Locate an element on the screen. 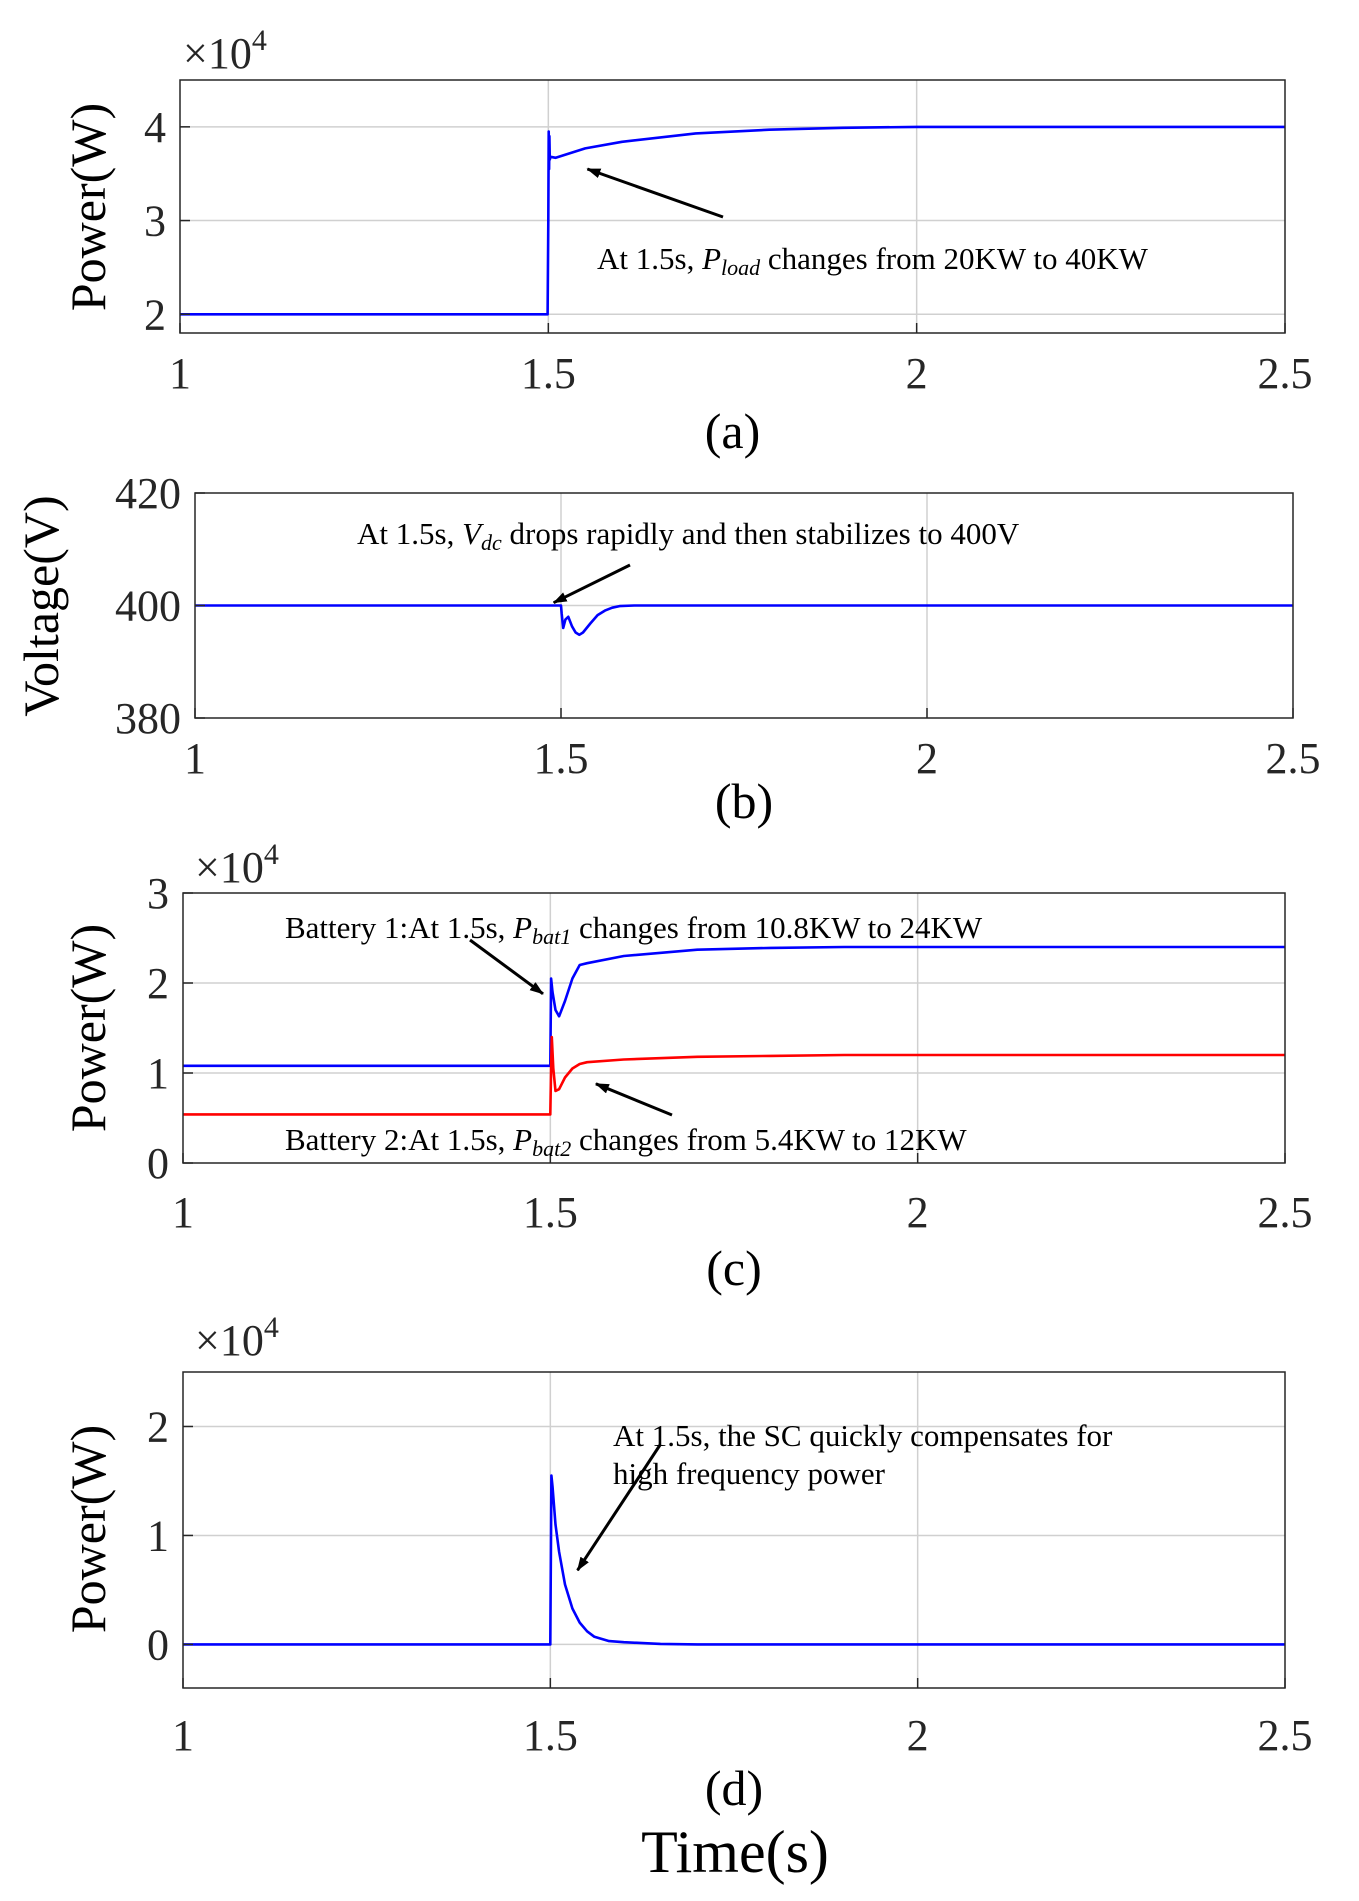 This screenshot has width=1359, height=1901. annotation-subscript: load is located at coordinates (741, 267).